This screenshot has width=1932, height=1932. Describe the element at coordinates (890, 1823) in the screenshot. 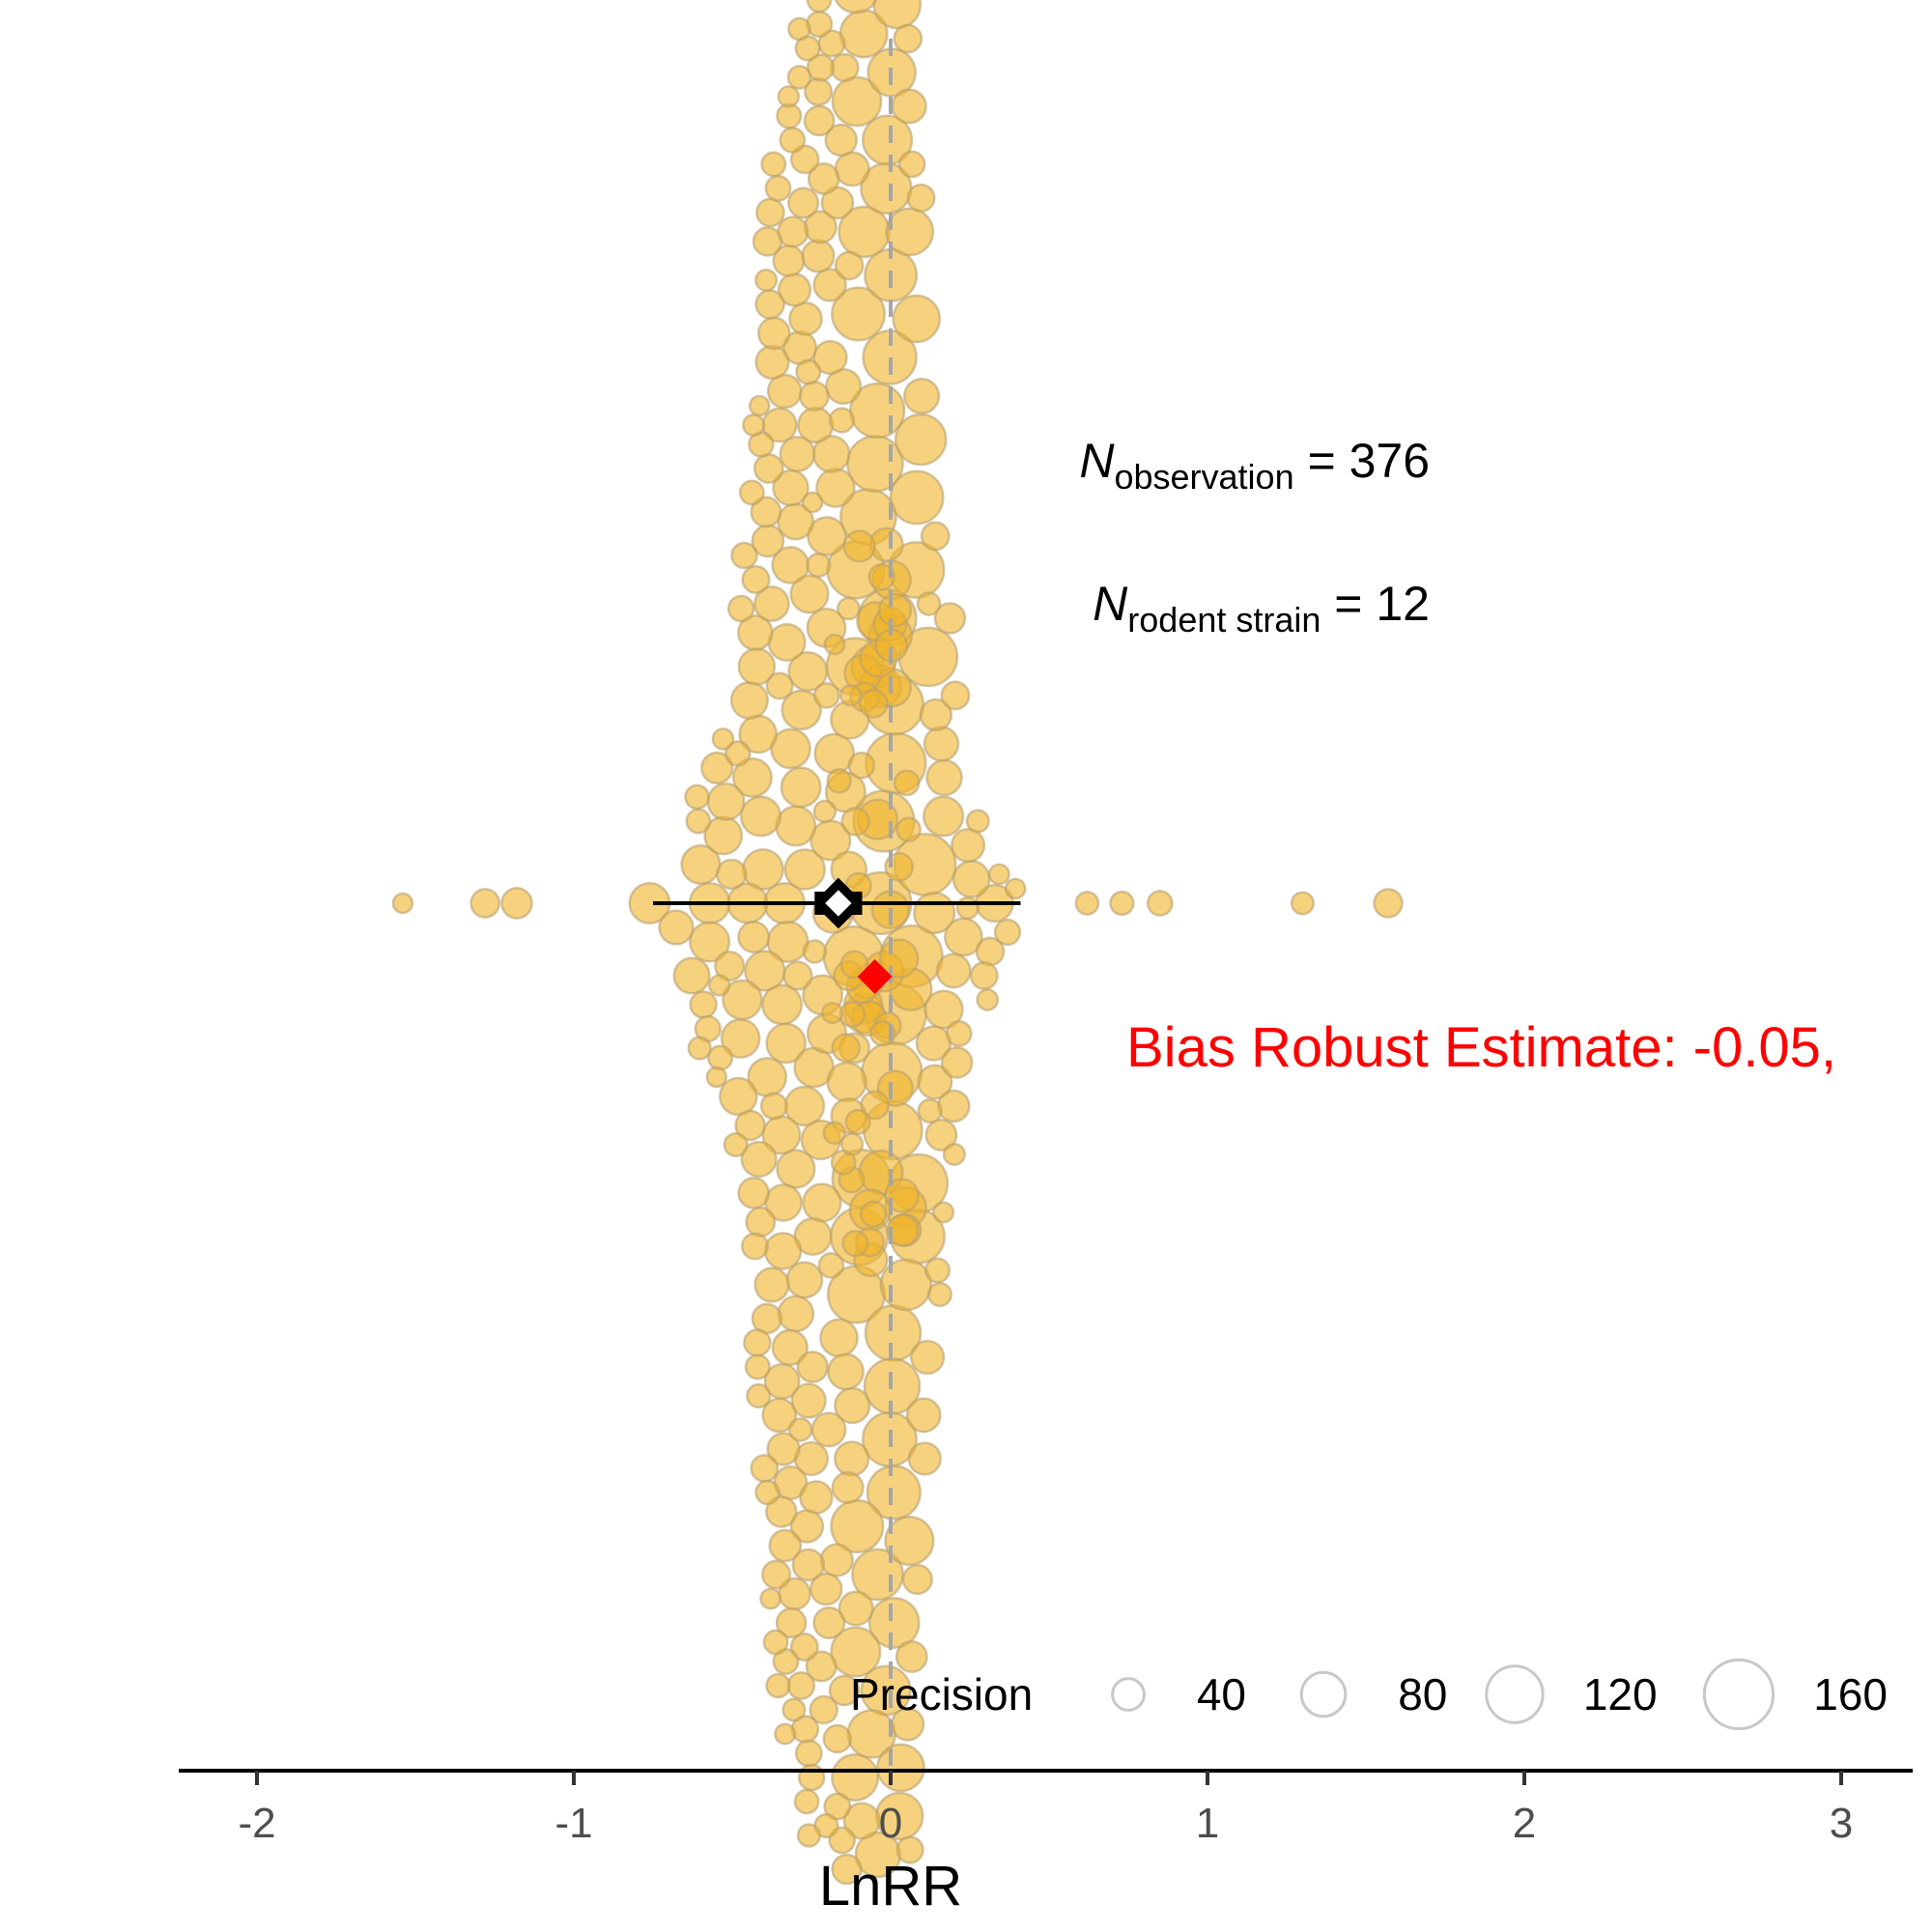

I see `x-tick-label: 0` at that location.